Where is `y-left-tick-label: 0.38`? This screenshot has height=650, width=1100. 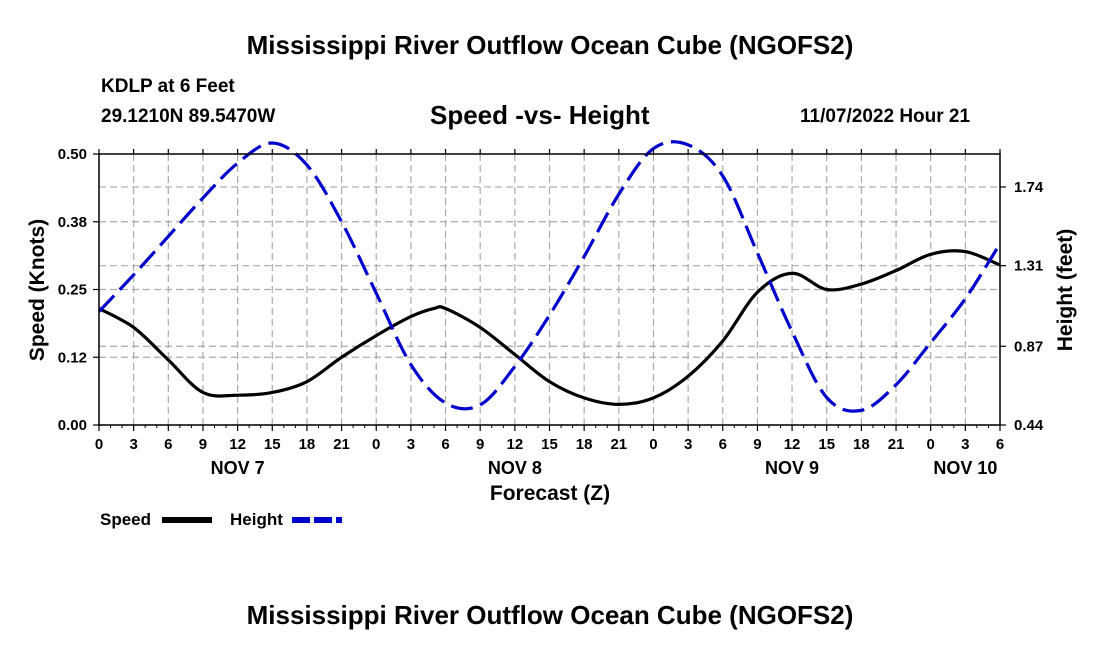 y-left-tick-label: 0.38 is located at coordinates (72, 222).